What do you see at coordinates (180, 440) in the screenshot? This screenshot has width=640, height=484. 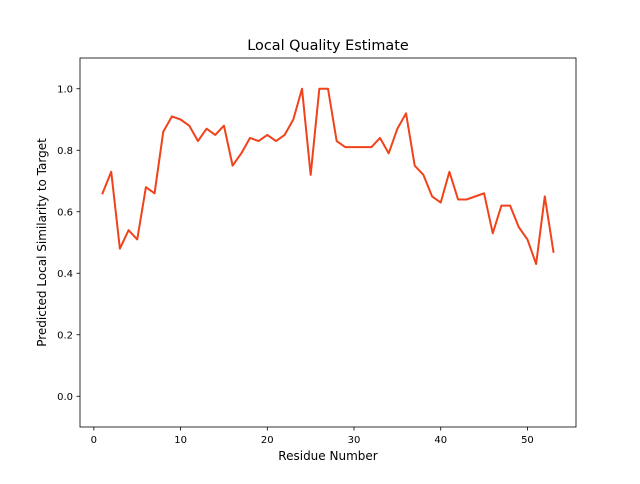 I see `x-tick-label: 10` at bounding box center [180, 440].